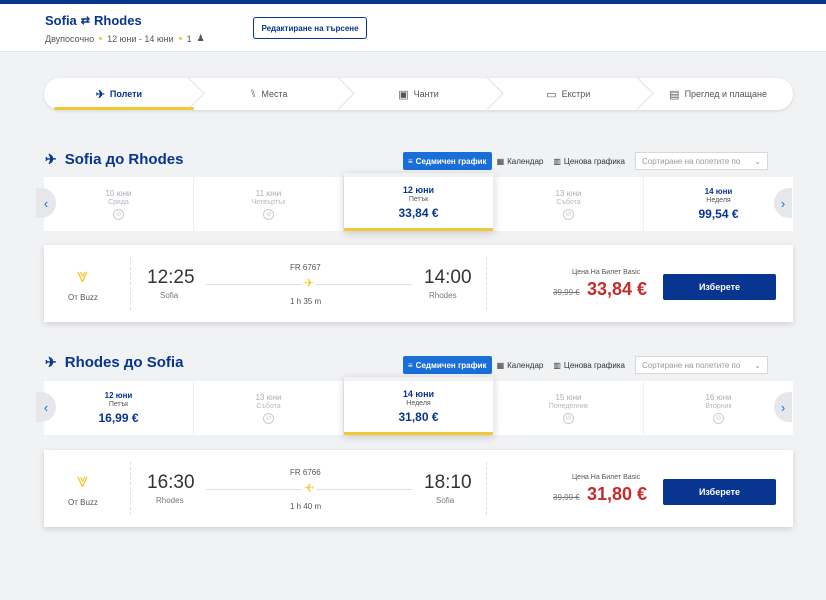  Describe the element at coordinates (51, 362) in the screenshot. I see `arrival-plane-icon: ✈` at that location.